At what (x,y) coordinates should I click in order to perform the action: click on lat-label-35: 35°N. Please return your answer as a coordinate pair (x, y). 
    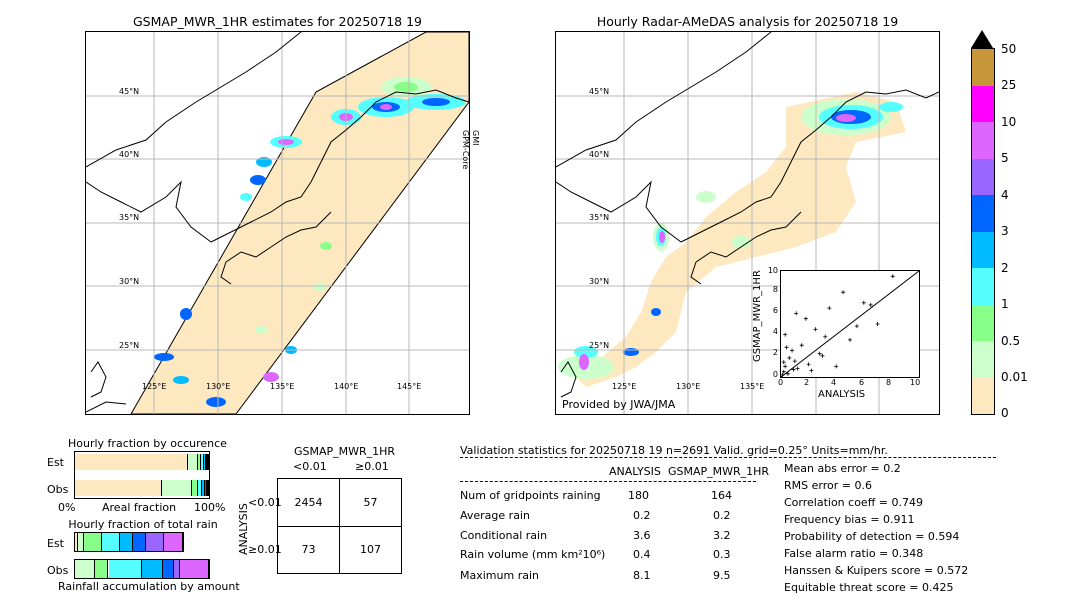
    Looking at the image, I should click on (129, 217).